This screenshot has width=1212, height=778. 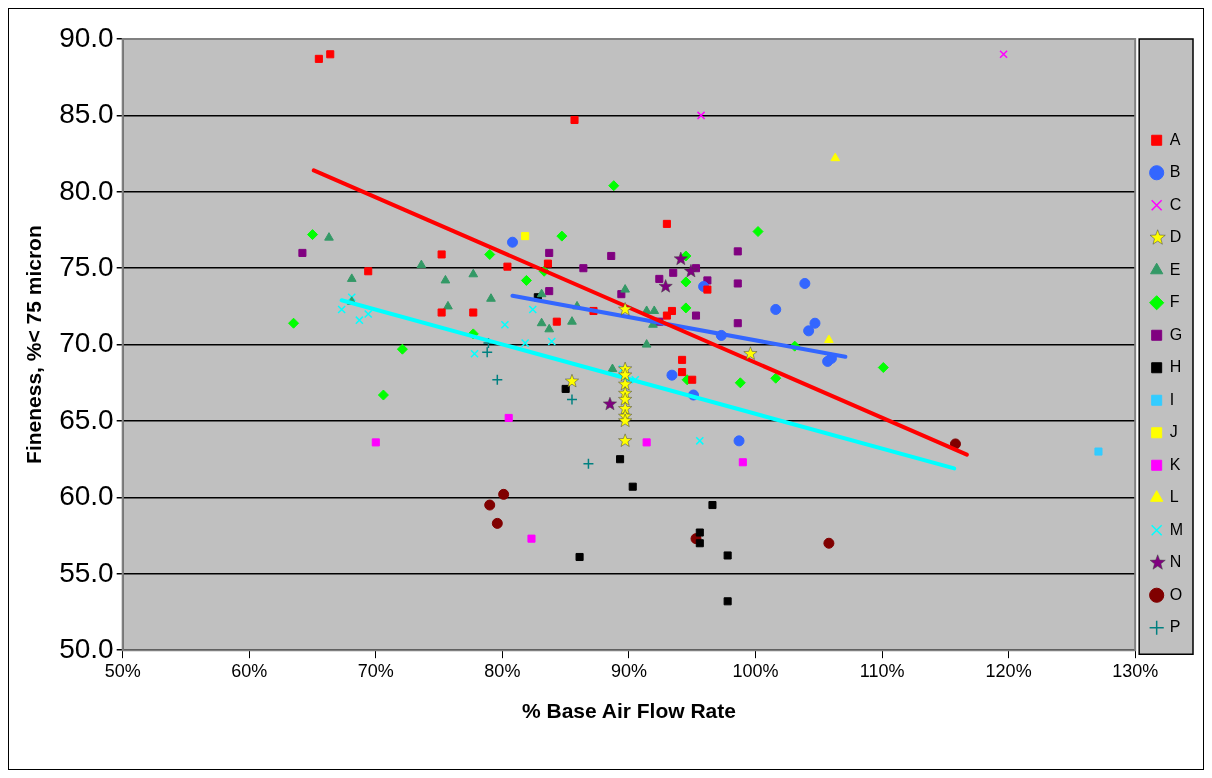 What do you see at coordinates (502, 670) in the screenshot?
I see `x-tick-label: 80%` at bounding box center [502, 670].